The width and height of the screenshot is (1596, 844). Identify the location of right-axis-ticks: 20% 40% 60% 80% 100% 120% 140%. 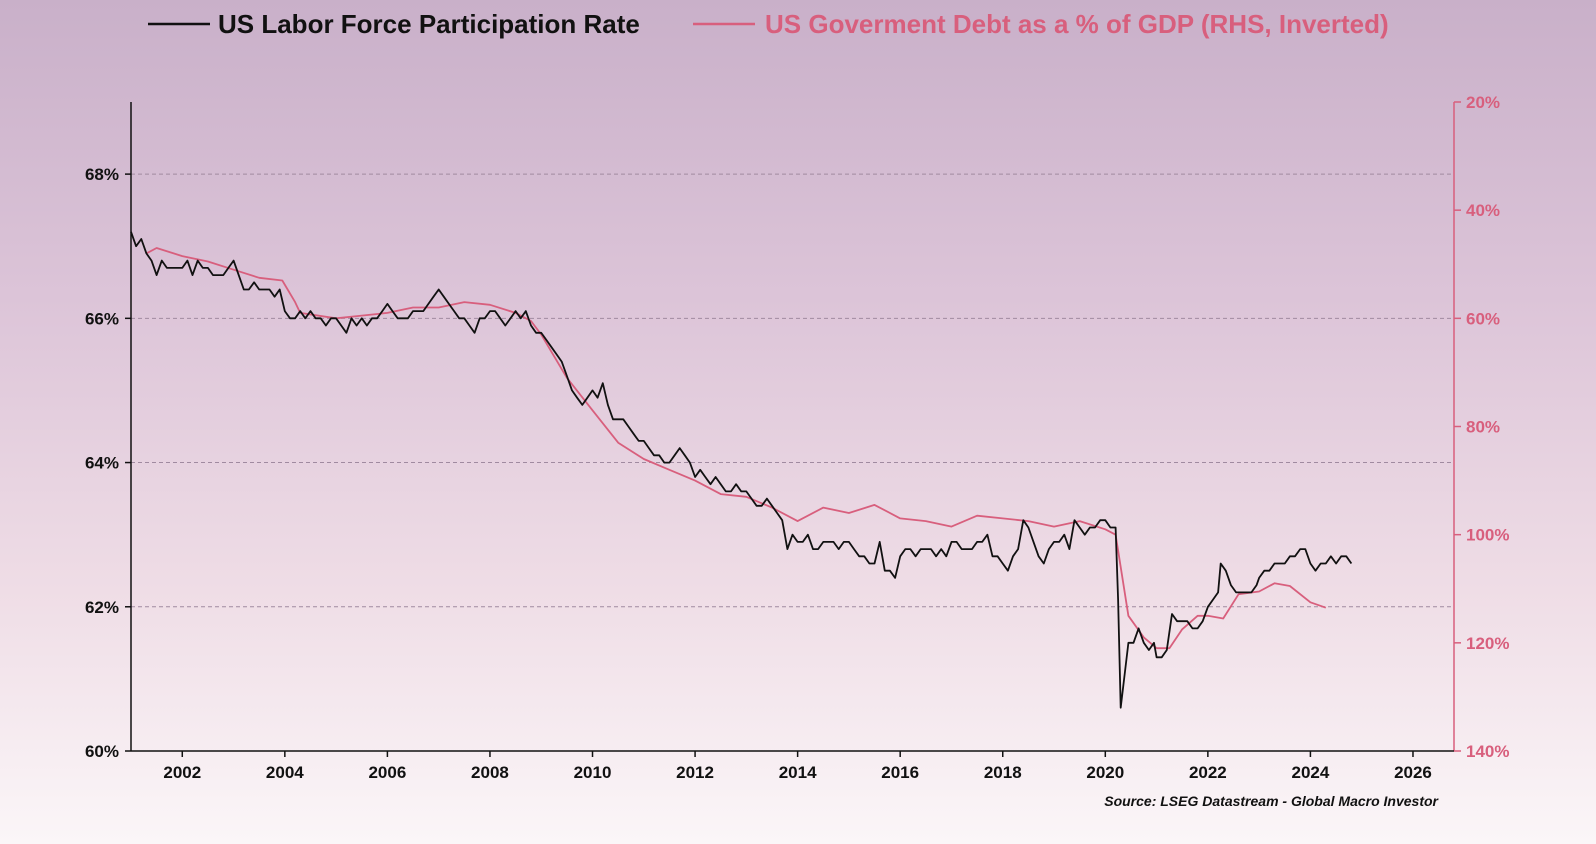
(1481, 427).